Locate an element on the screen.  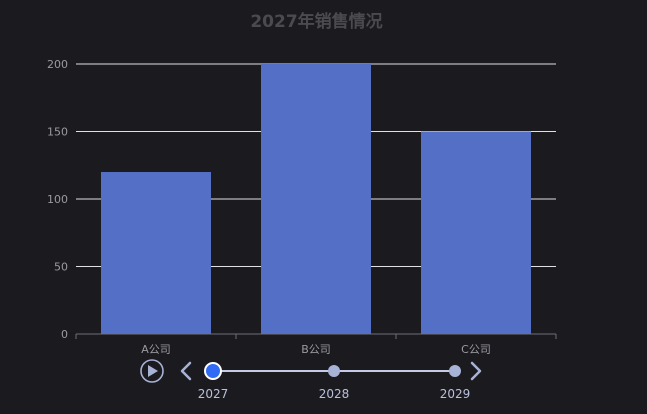
timeline: 2027 2028 2029 is located at coordinates (311, 380).